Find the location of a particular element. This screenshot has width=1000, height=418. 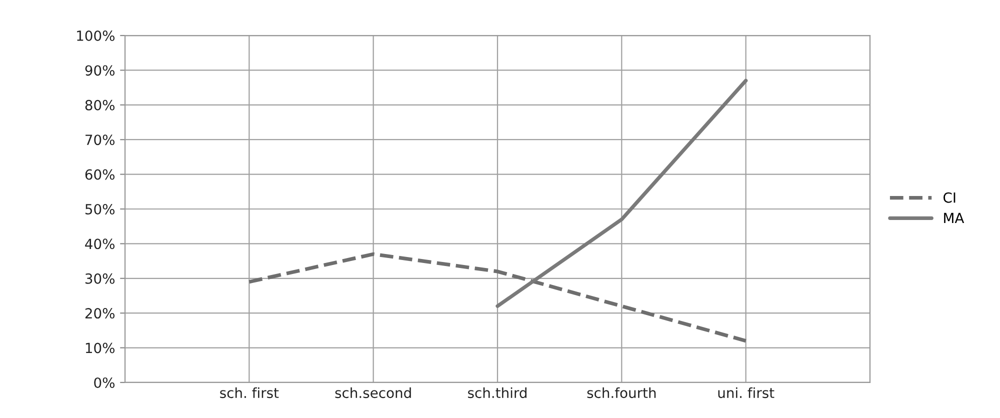

y-tick-label: 10% is located at coordinates (100, 348).